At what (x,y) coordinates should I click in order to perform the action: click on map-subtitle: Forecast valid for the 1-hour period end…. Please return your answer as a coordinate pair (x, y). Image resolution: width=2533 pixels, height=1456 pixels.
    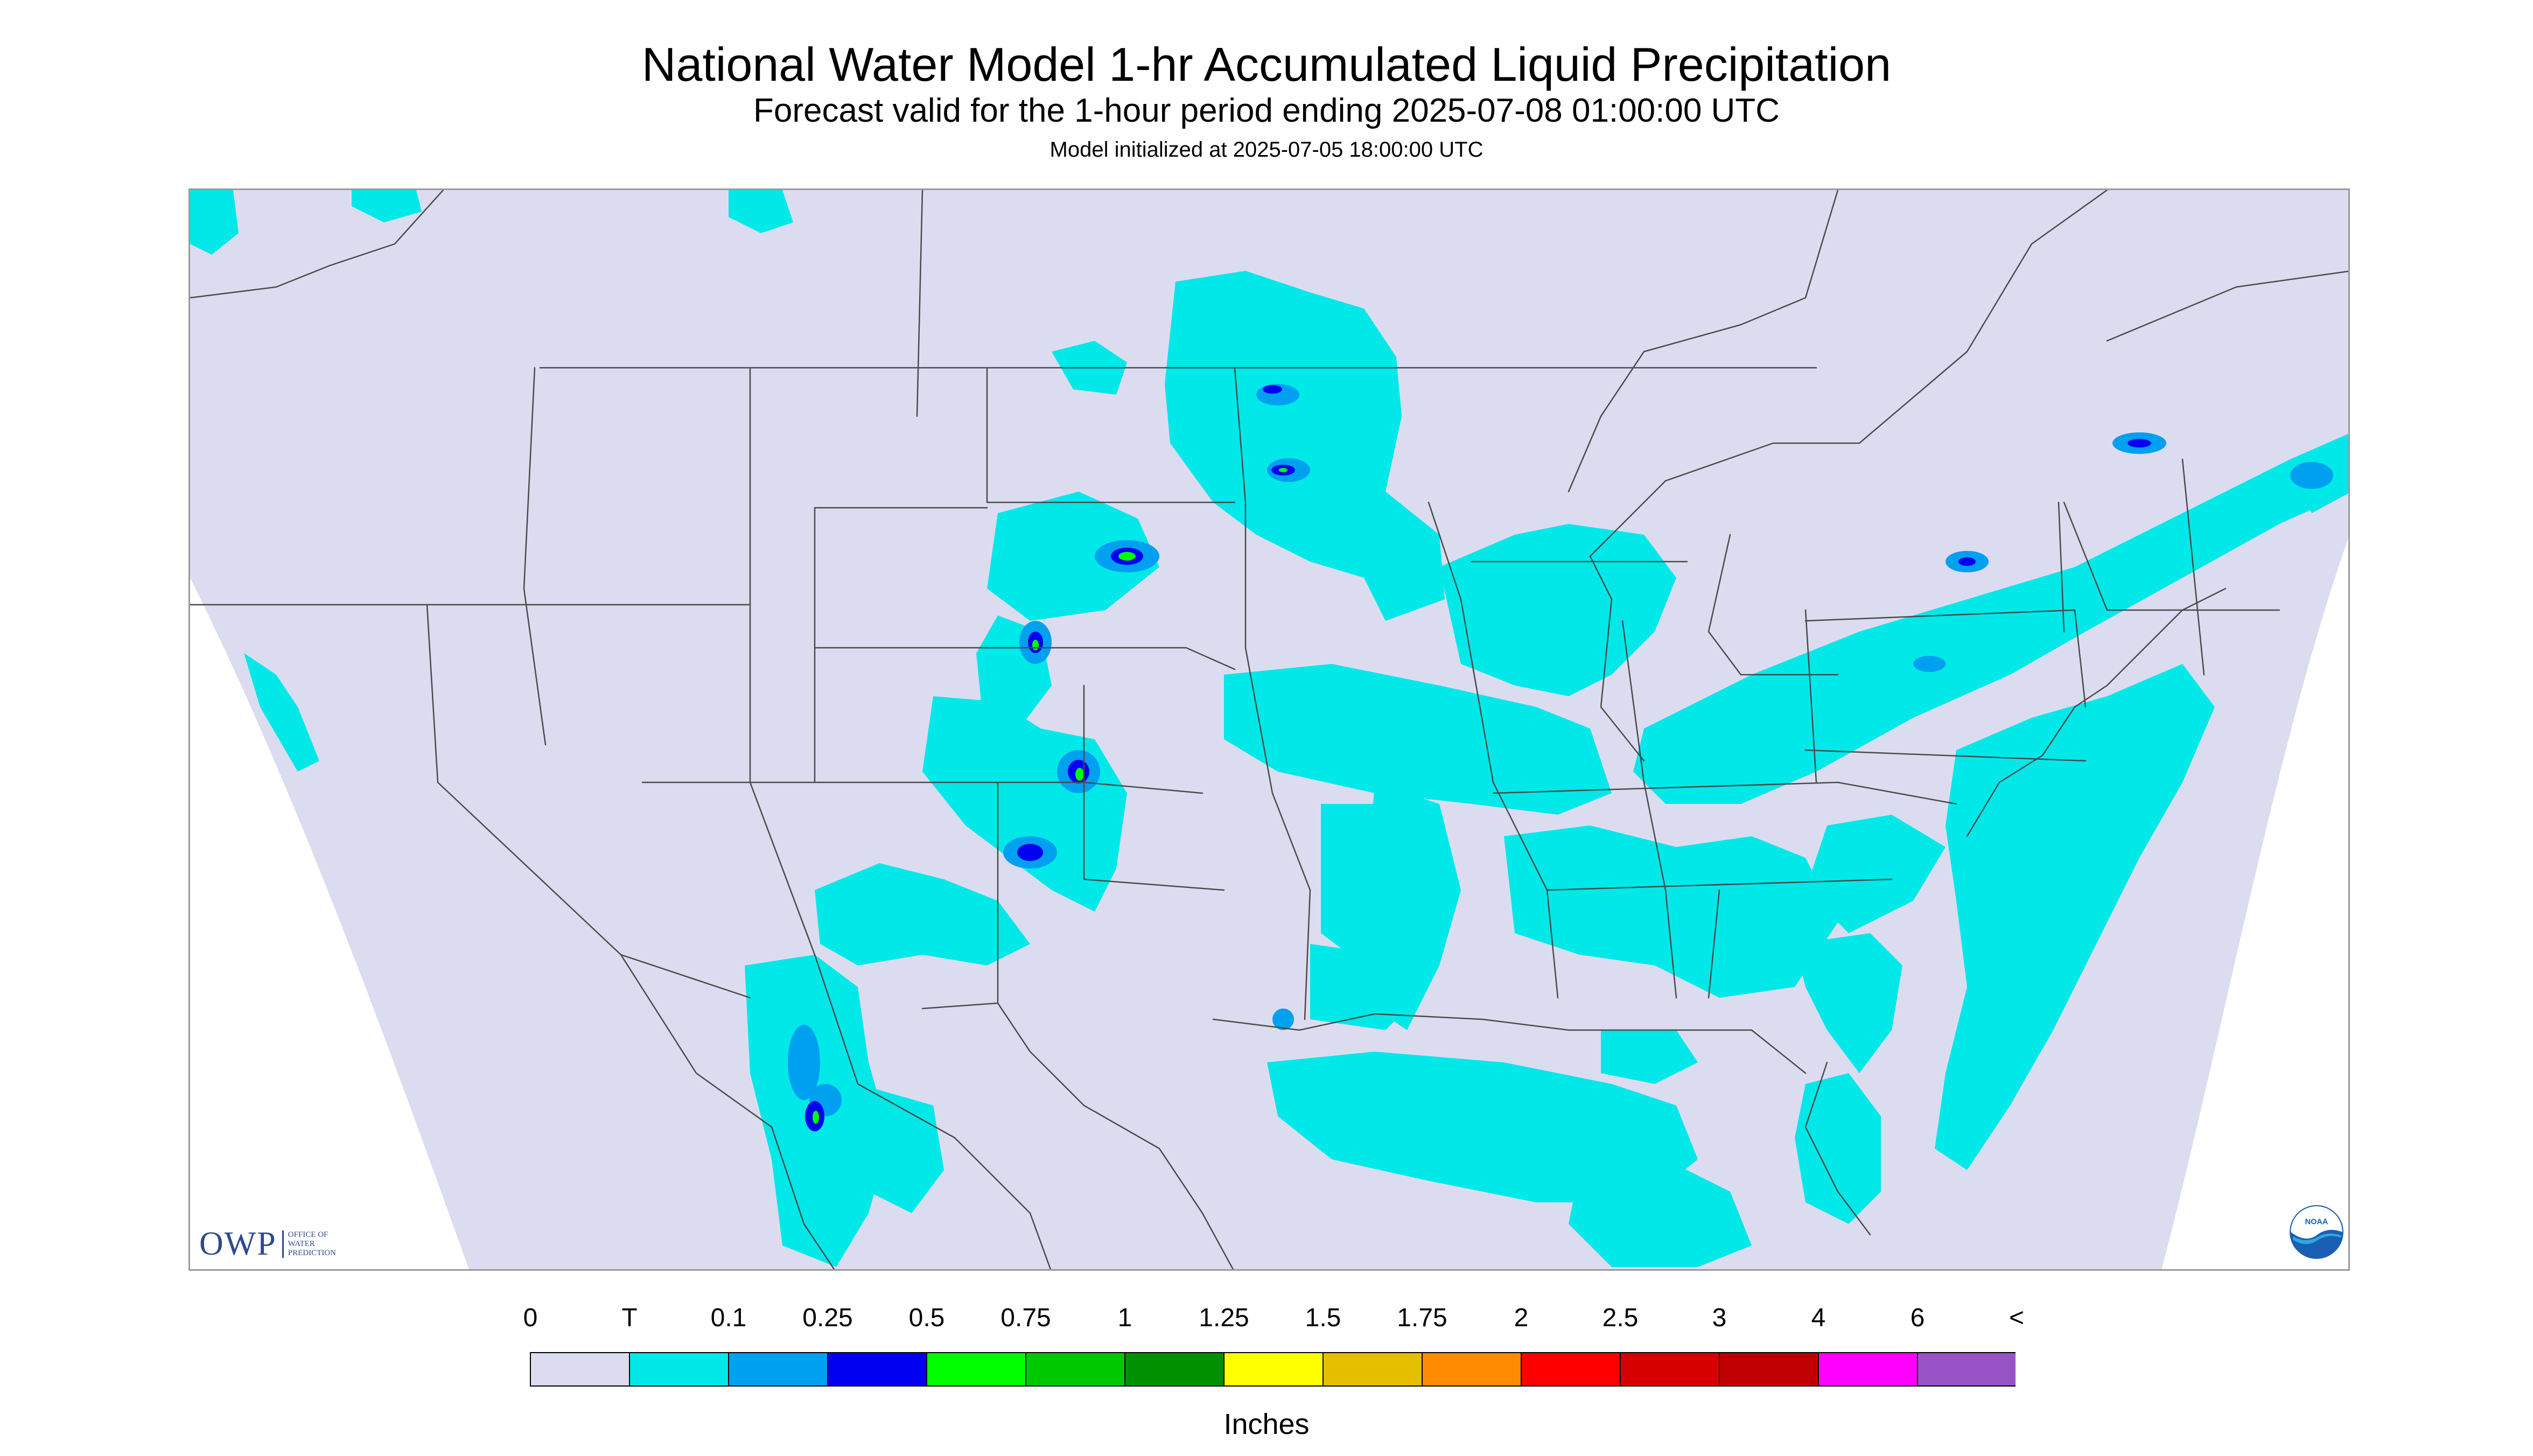
    Looking at the image, I should click on (1266, 110).